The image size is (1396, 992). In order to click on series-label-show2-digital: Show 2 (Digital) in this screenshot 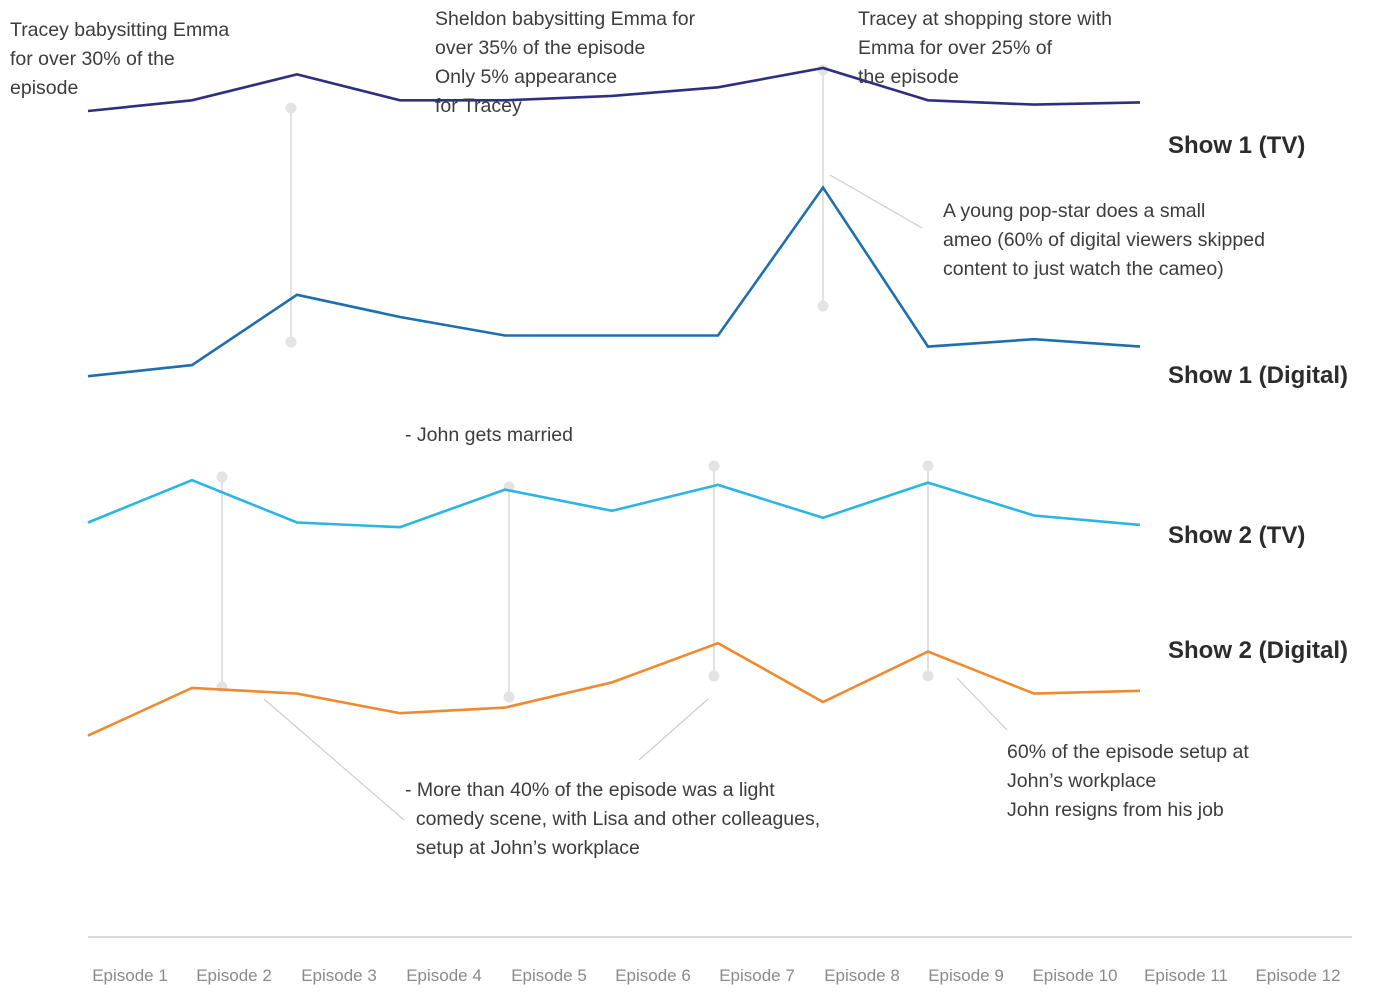, I will do `click(1258, 650)`.